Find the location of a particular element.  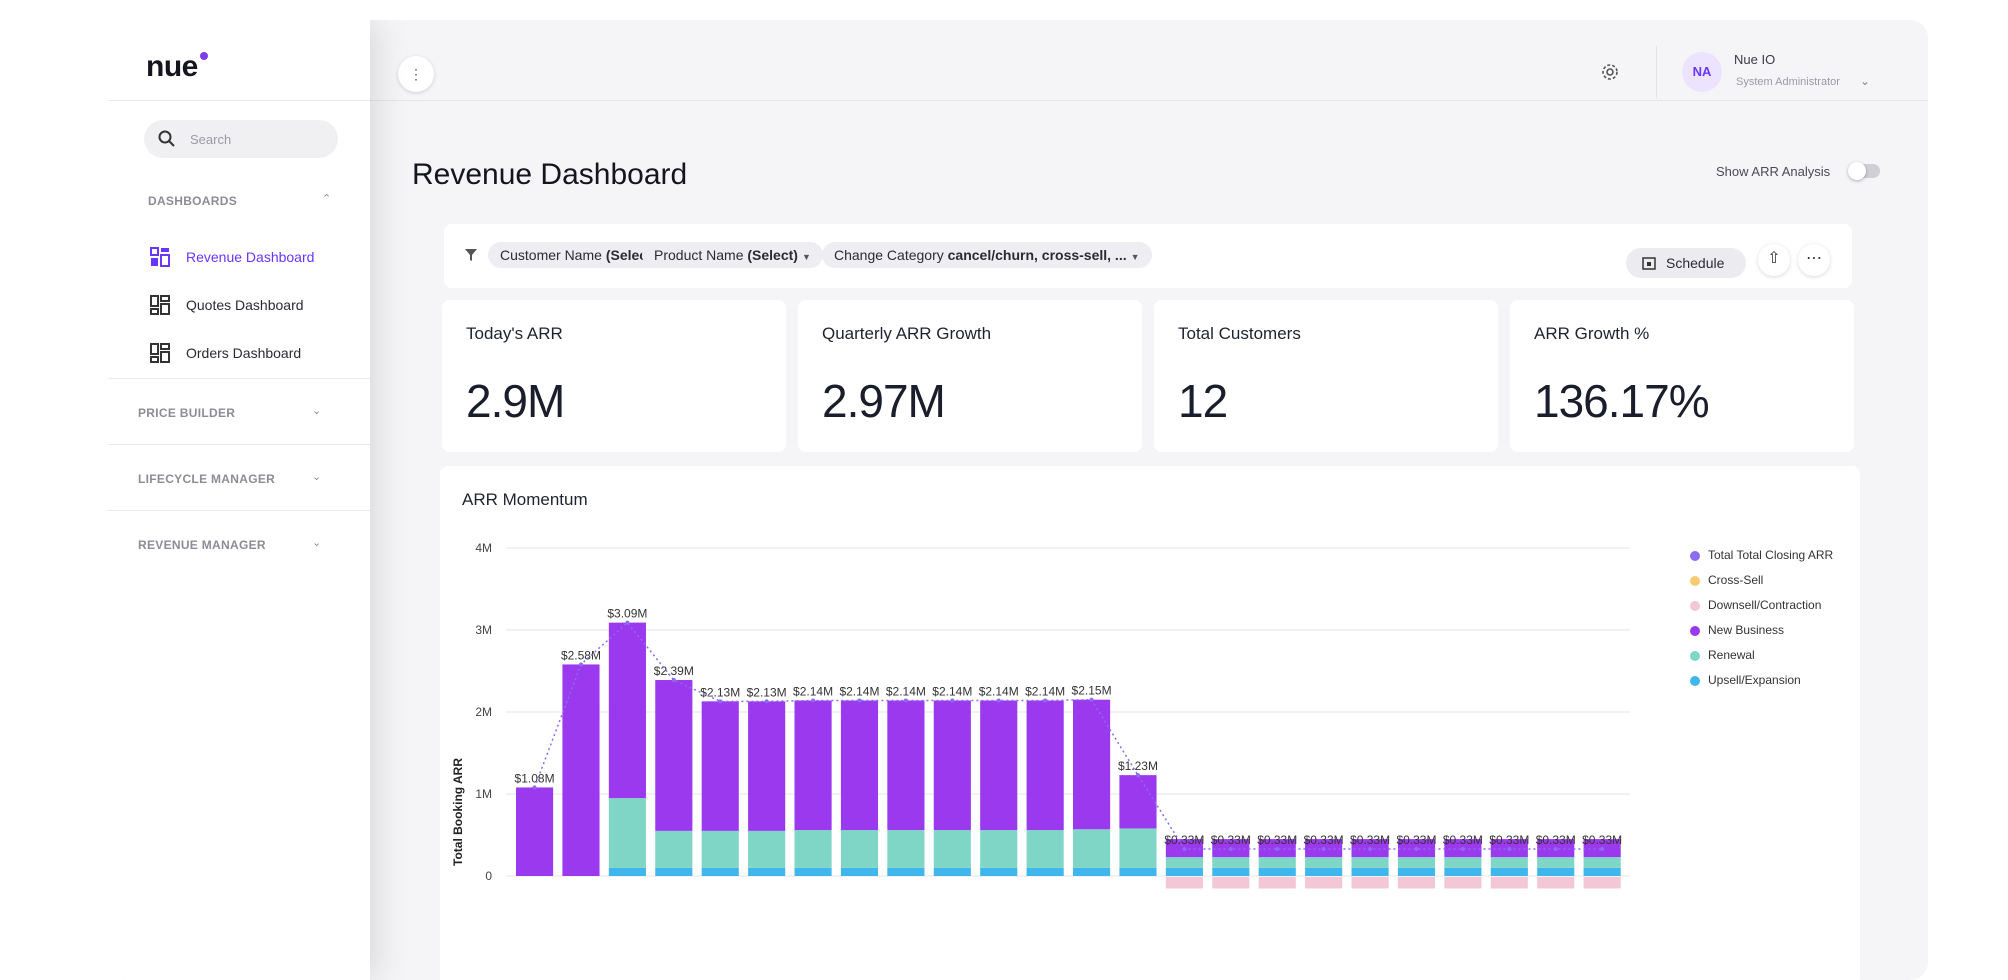

more-vertical-icon: ⋮ is located at coordinates (416, 74).